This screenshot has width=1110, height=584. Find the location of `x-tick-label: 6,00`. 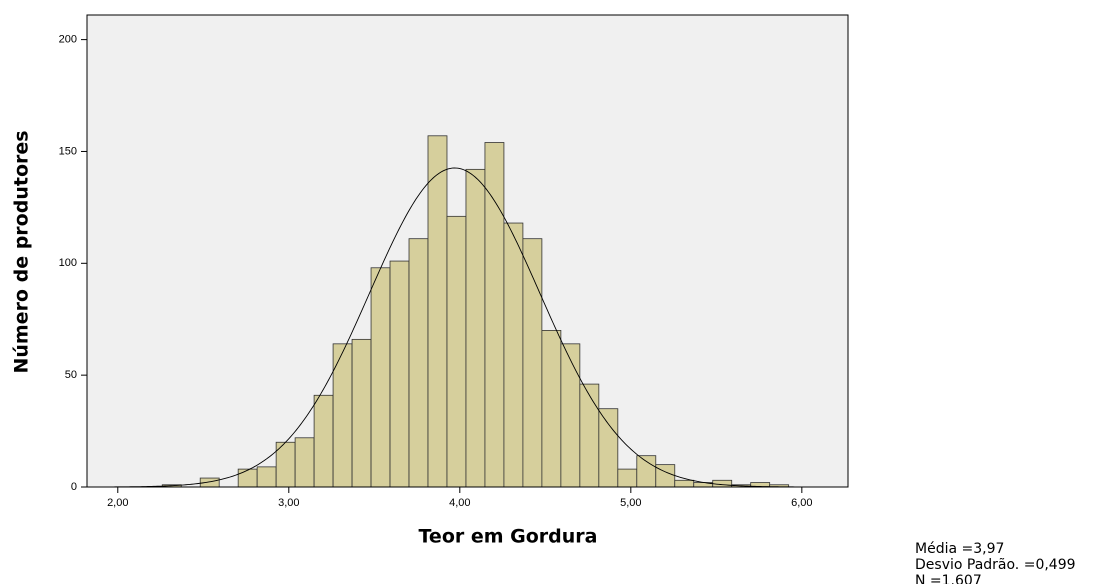

x-tick-label: 6,00 is located at coordinates (801, 503).